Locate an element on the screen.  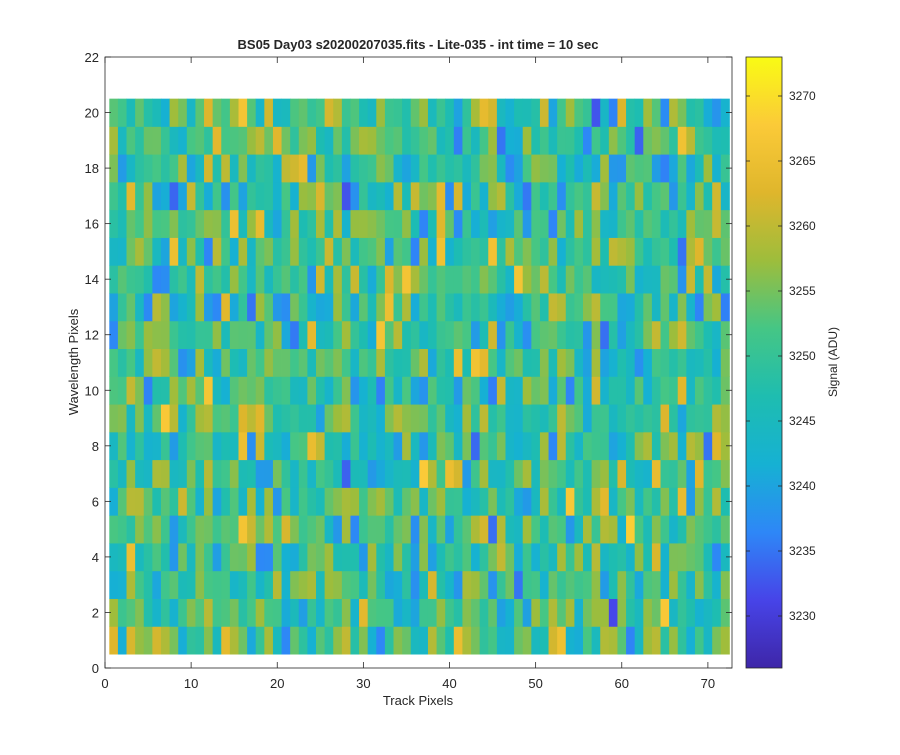
x-tick-label: 0 is located at coordinates (104, 683).